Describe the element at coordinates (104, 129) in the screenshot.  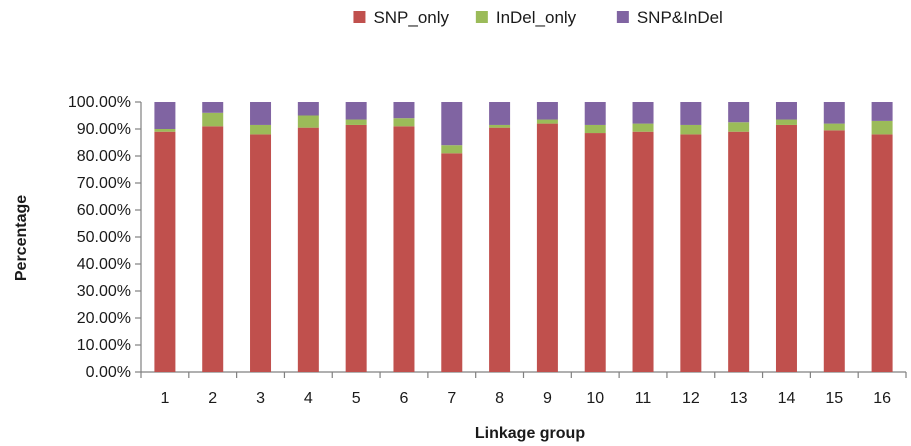
I see `y-tick-label: 90.00%` at that location.